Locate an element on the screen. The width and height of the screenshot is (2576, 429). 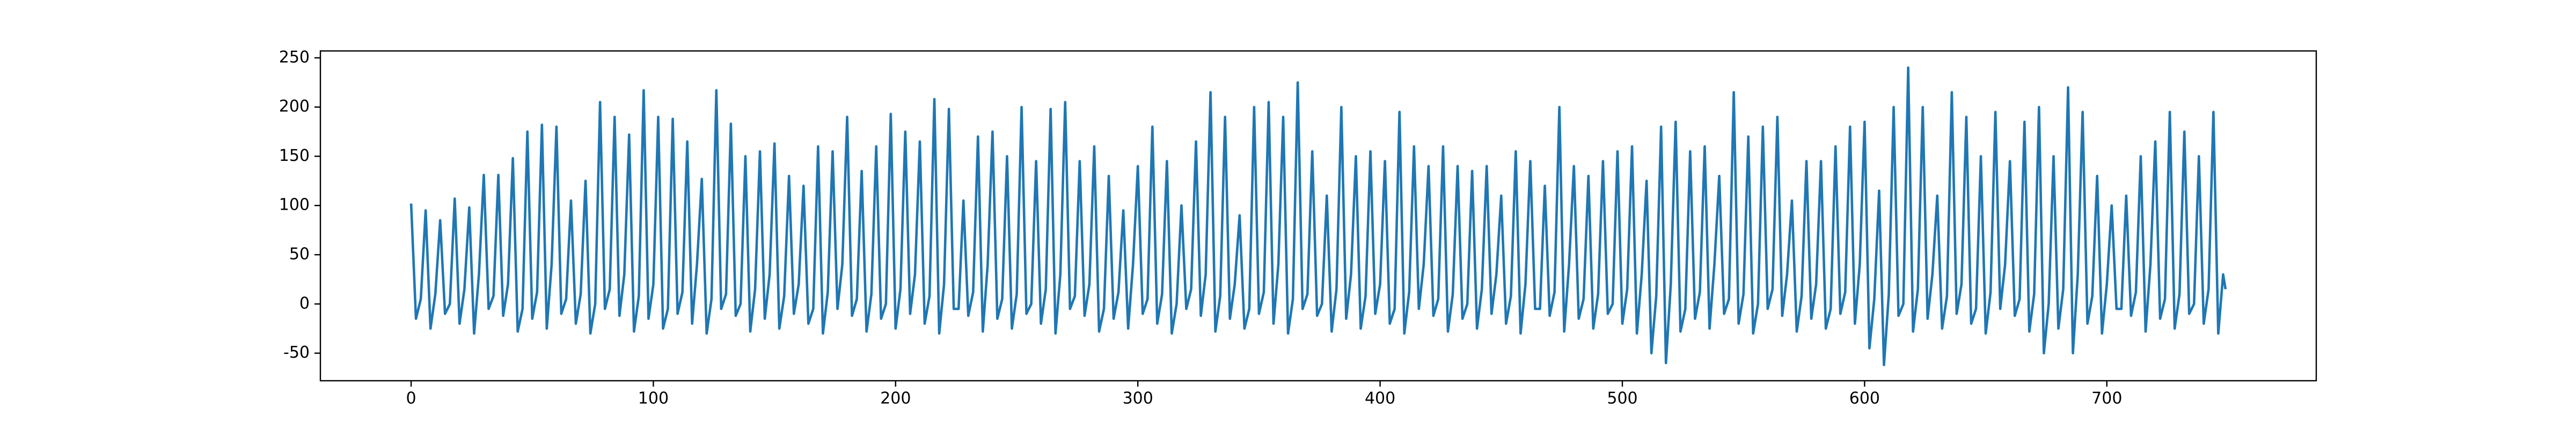
x-tick-label: 300 is located at coordinates (1138, 398).